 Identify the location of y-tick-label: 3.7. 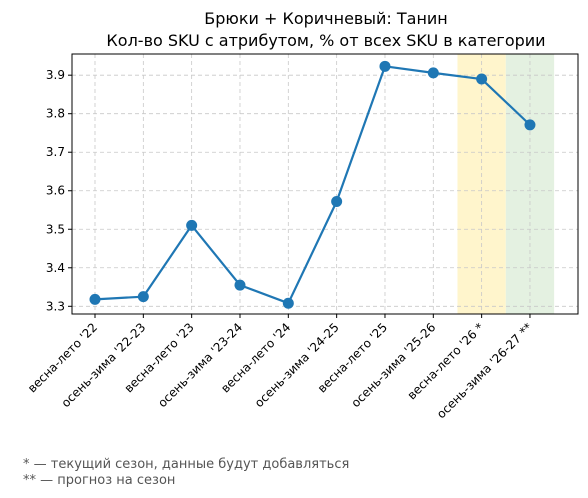
(55, 152).